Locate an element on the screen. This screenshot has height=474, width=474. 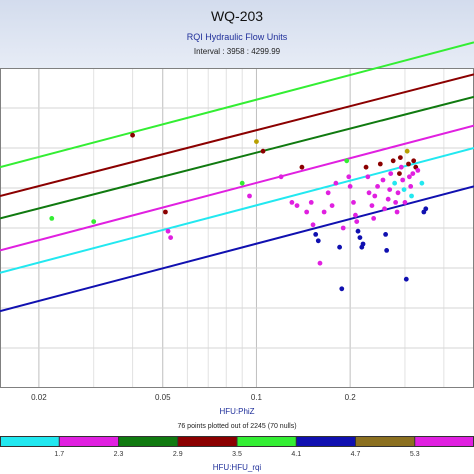
colorbar is located at coordinates (237, 441).